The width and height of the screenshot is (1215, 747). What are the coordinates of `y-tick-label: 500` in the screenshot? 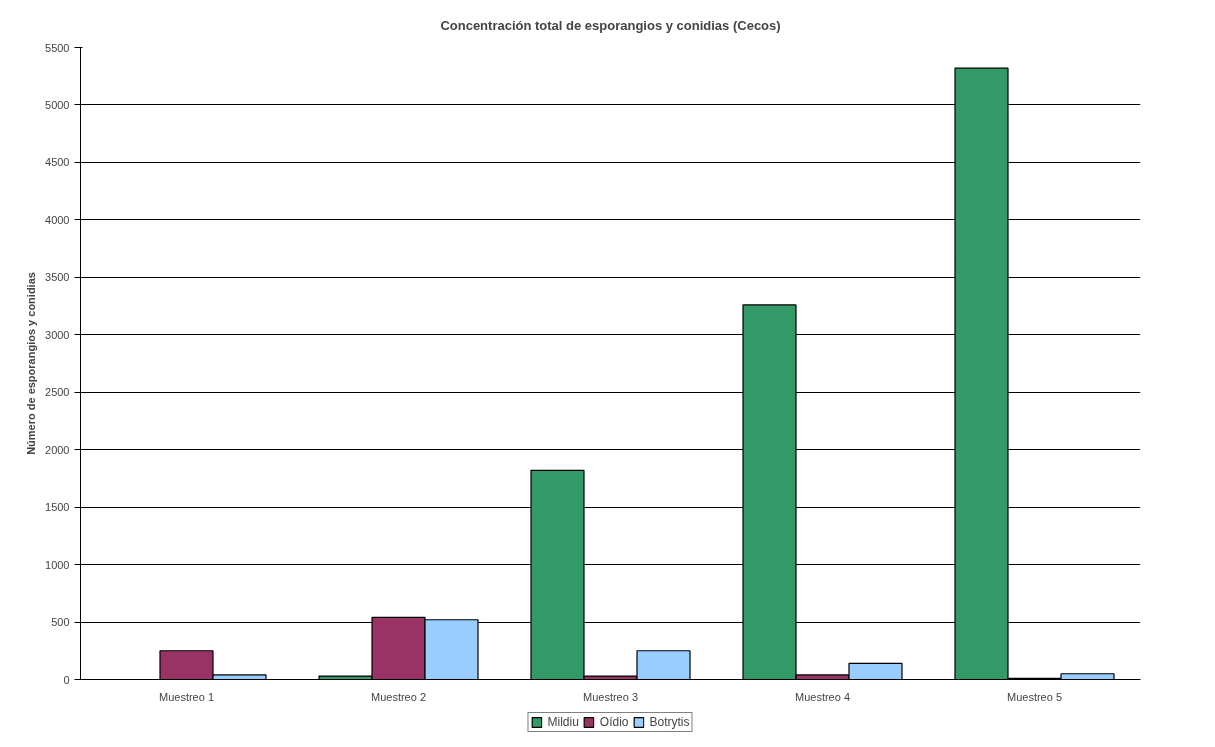 It's located at (60, 622).